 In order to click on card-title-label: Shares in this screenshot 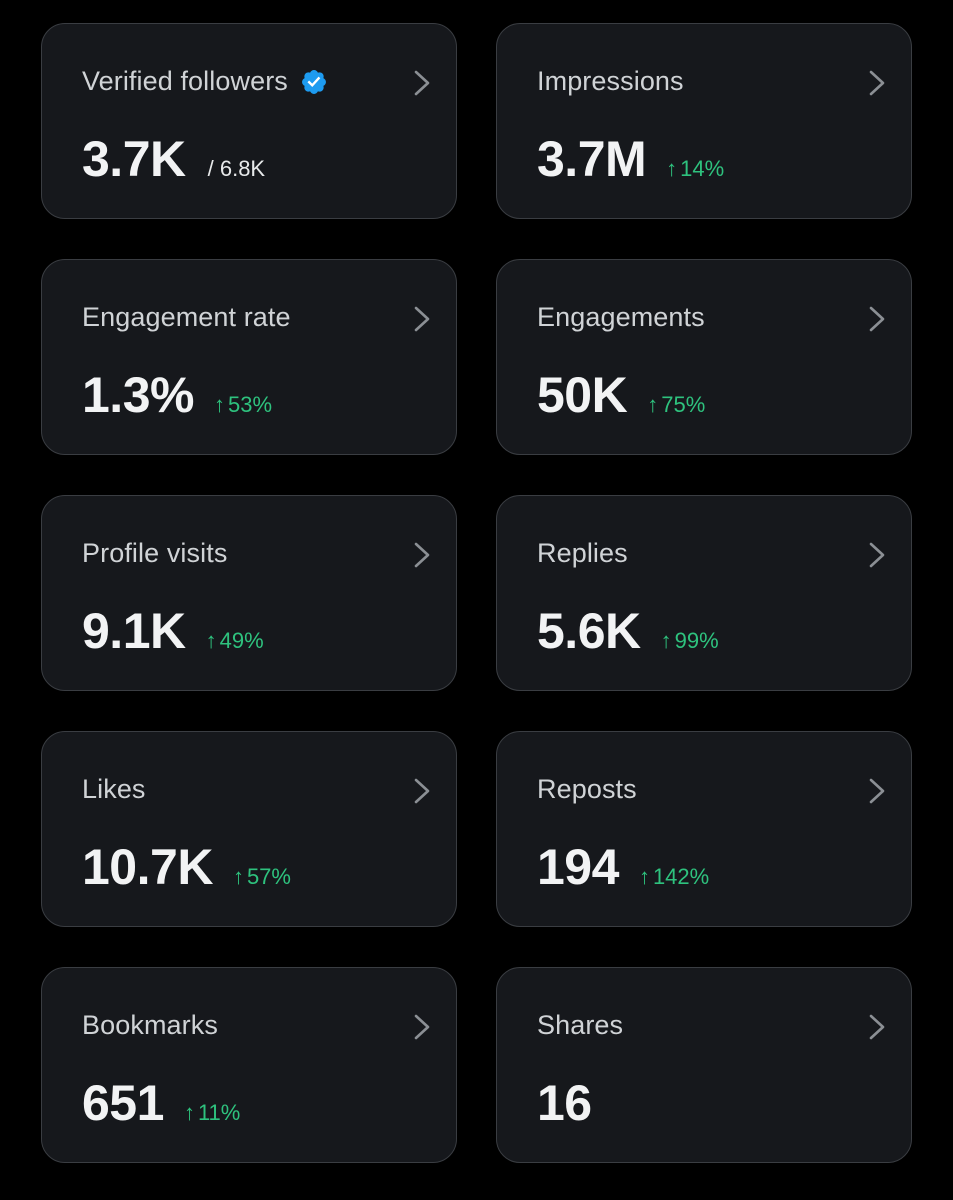, I will do `click(580, 1025)`.